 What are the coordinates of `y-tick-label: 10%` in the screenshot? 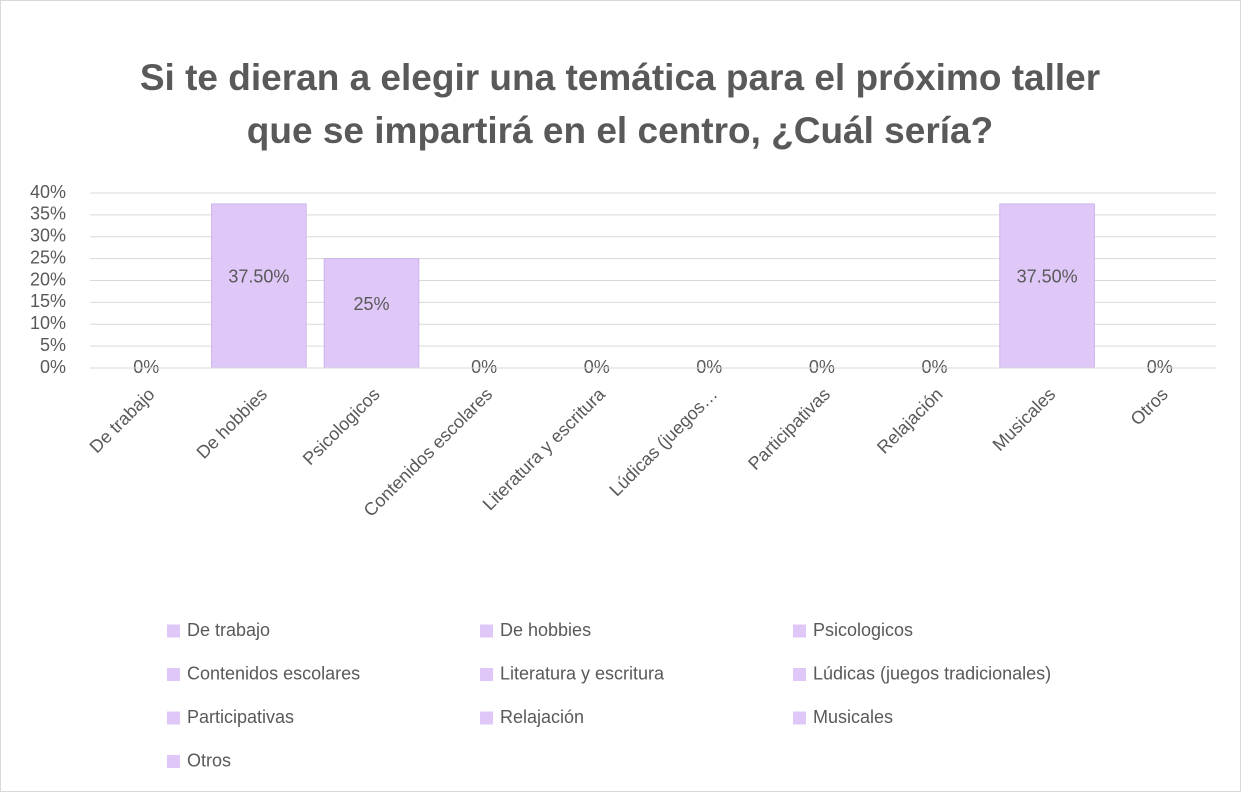 It's located at (48, 323).